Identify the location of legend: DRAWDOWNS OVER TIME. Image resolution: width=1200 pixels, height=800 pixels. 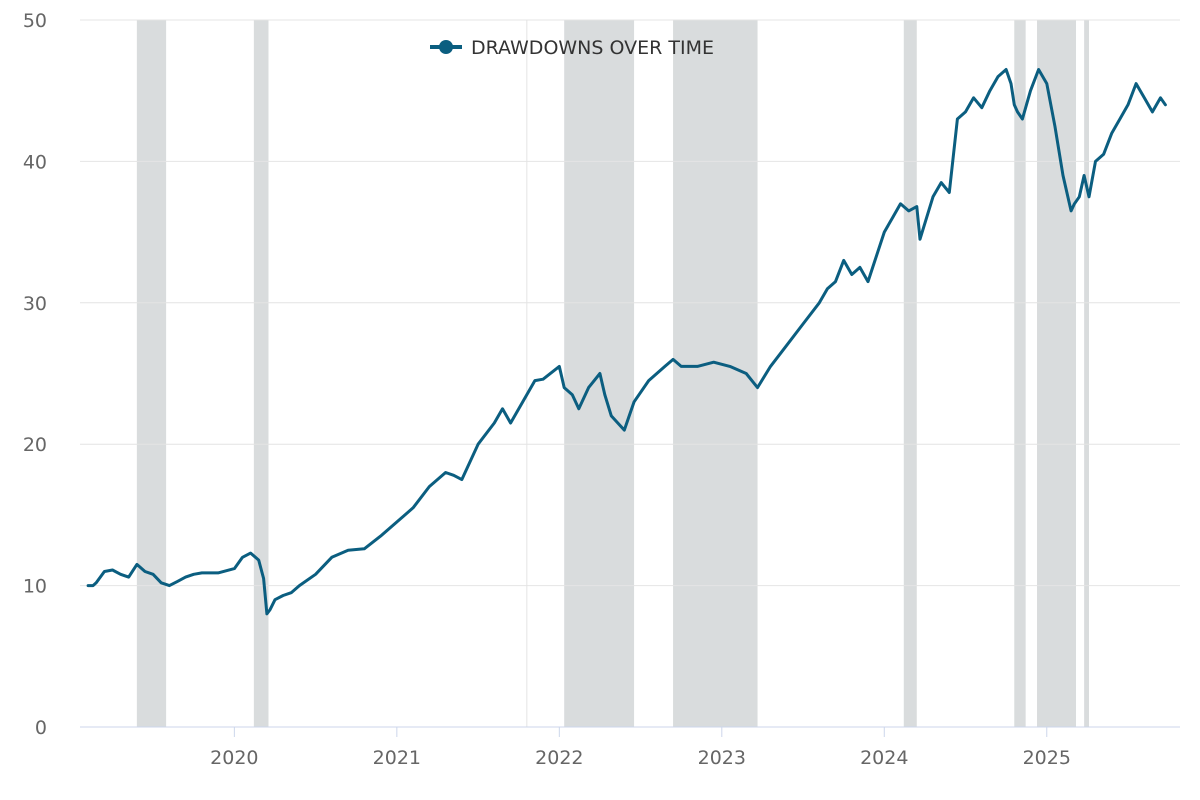
(572, 48).